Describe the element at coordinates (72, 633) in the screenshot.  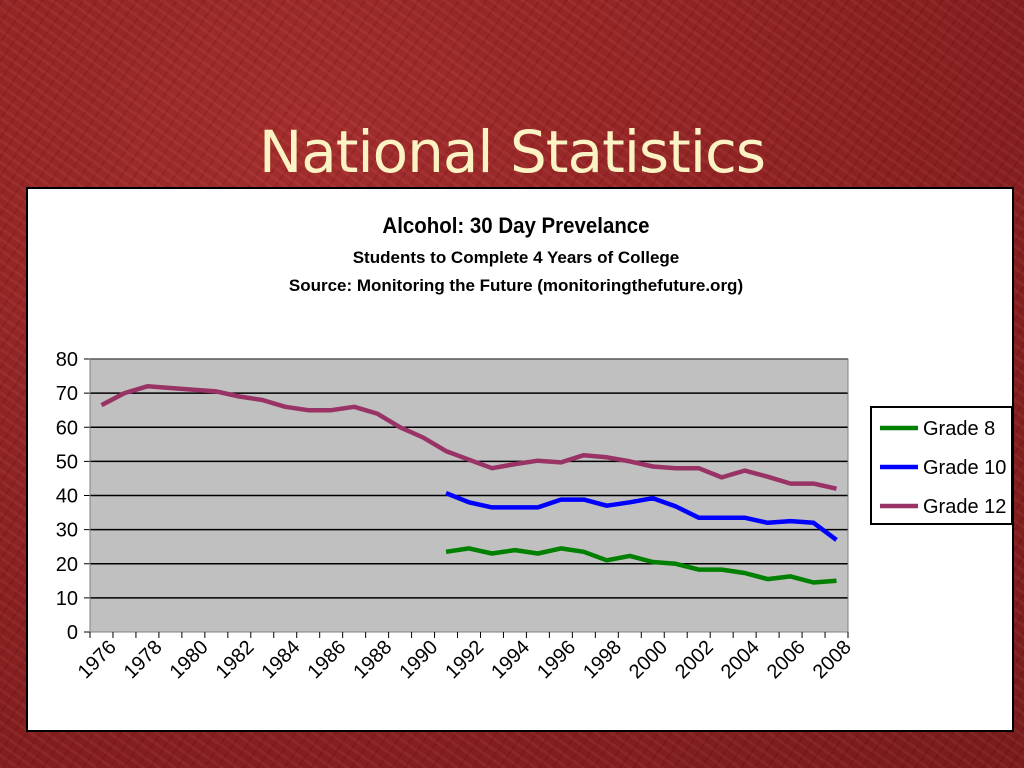
I see `y-tick-label: 0` at that location.